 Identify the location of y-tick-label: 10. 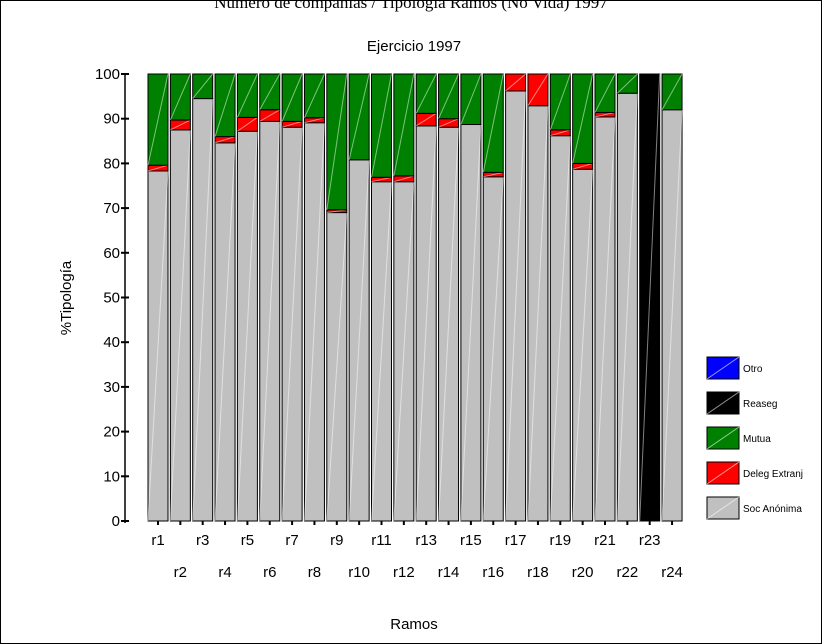
(111, 476).